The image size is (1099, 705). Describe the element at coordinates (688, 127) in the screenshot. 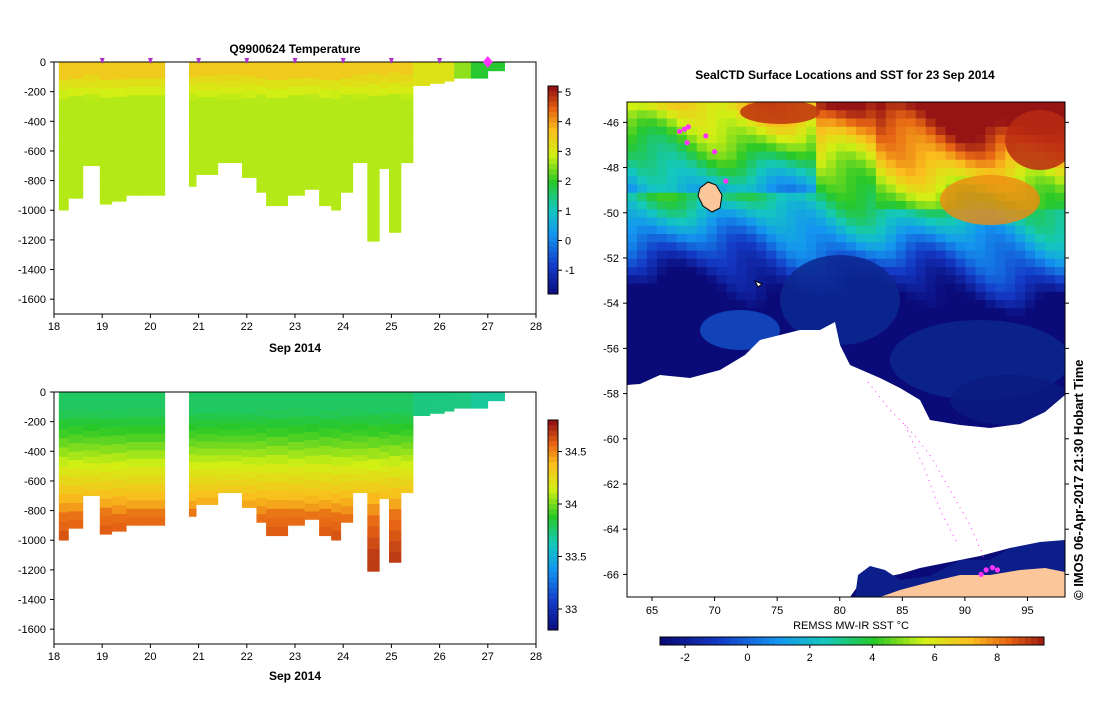

I see `seal-location` at that location.